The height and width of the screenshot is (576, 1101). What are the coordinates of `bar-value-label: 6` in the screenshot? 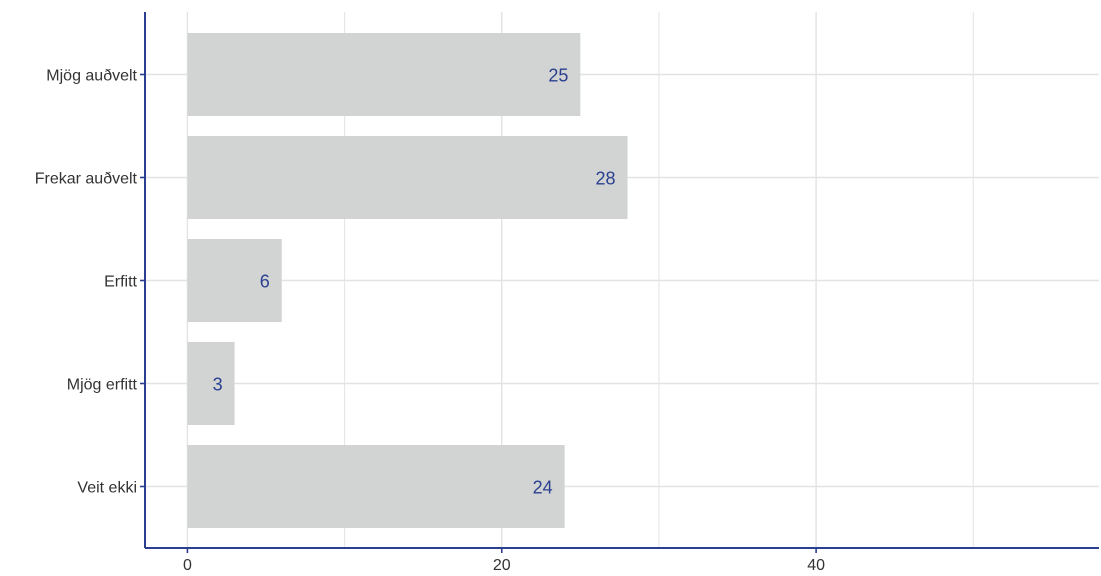 It's located at (265, 282).